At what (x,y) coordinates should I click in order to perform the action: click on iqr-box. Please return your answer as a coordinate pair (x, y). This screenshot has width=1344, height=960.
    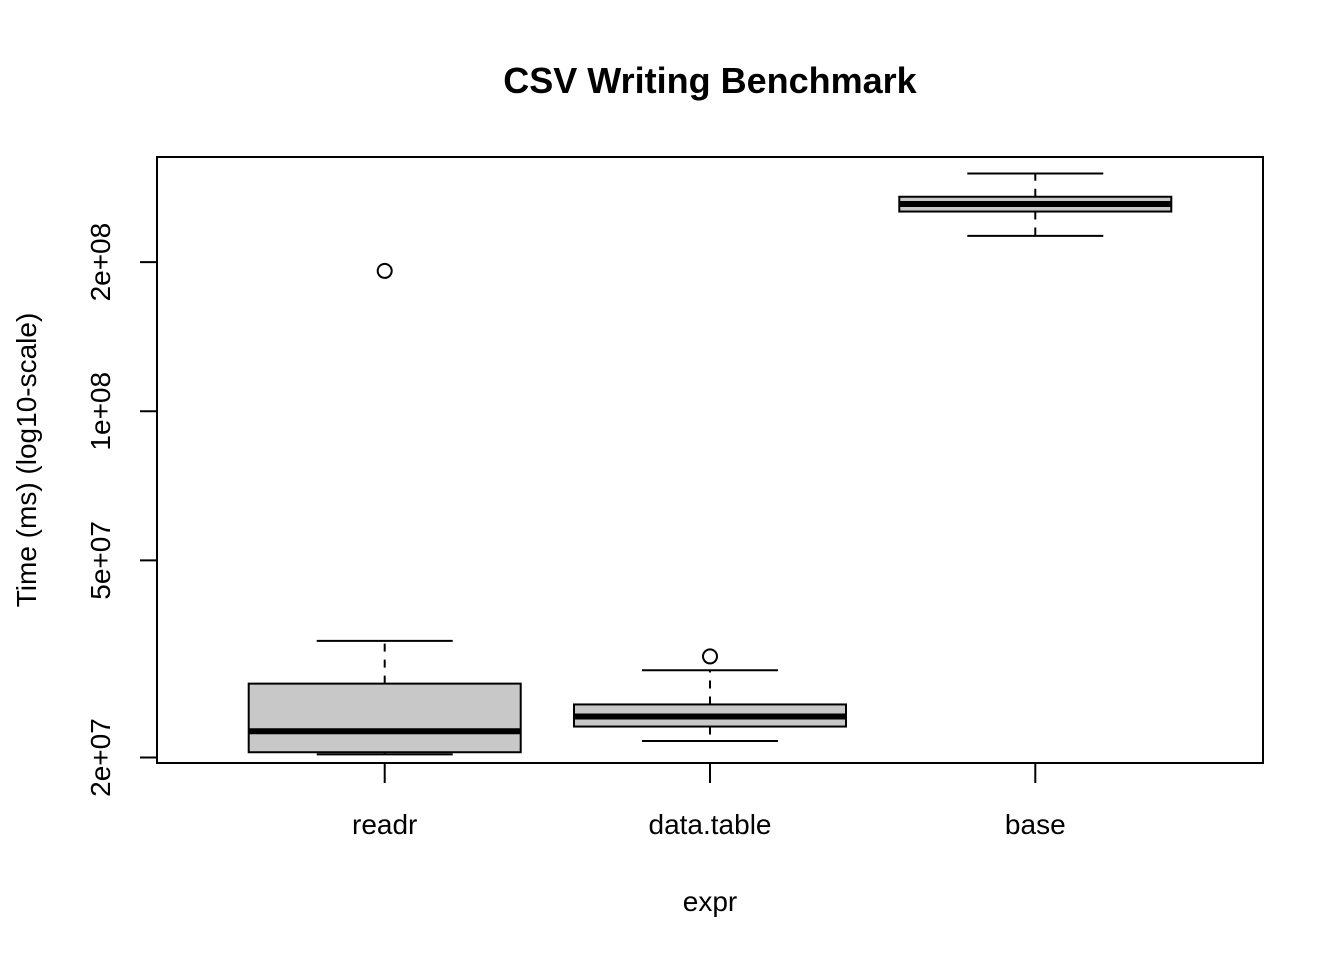
    Looking at the image, I should click on (384, 718).